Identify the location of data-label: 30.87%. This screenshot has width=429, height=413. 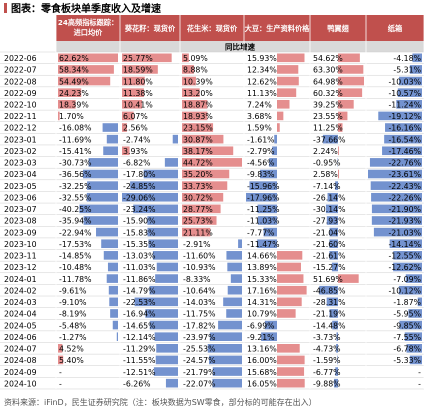
(198, 139).